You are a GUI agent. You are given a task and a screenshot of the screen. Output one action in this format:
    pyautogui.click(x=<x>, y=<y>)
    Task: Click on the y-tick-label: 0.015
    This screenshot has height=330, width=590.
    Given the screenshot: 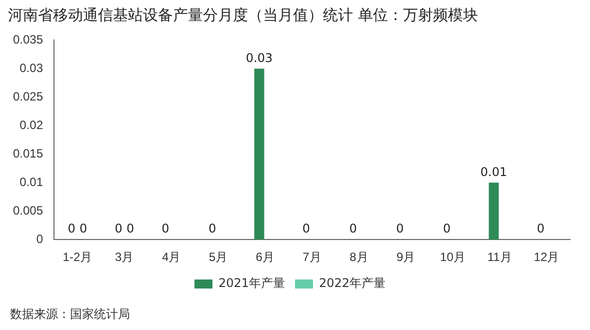 What is the action you would take?
    pyautogui.click(x=28, y=153)
    